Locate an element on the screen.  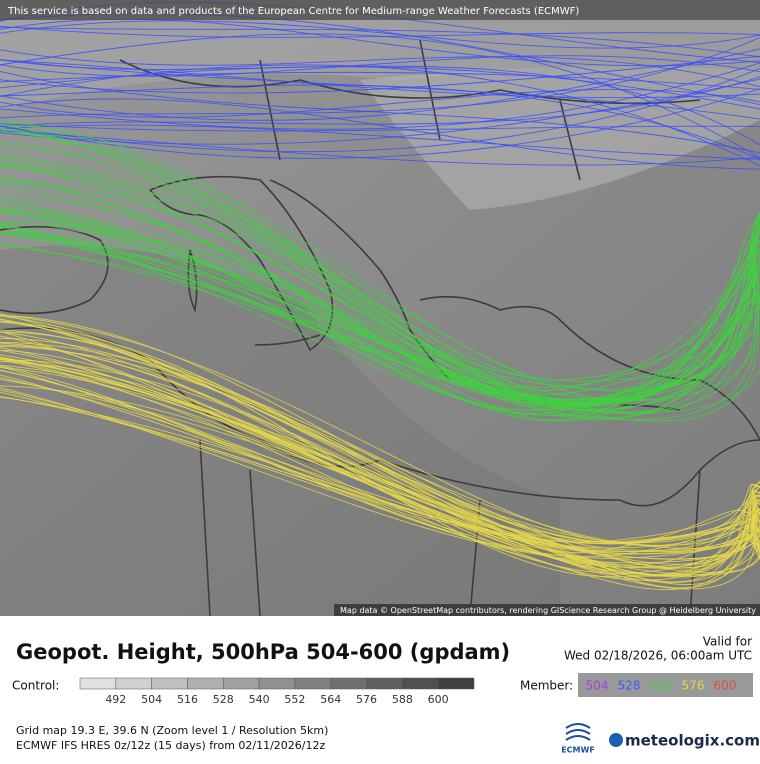
ecmwf-icon is located at coordinates (578, 732).